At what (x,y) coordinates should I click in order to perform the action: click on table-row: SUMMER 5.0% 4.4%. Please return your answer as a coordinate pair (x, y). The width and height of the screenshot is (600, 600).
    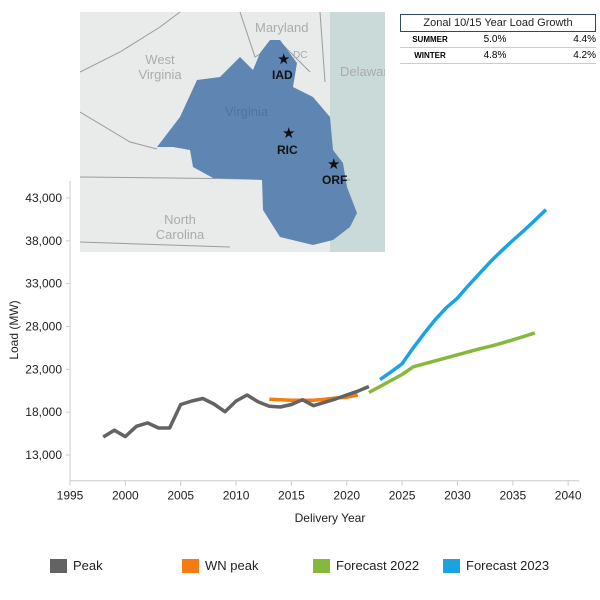
    Looking at the image, I should click on (498, 40).